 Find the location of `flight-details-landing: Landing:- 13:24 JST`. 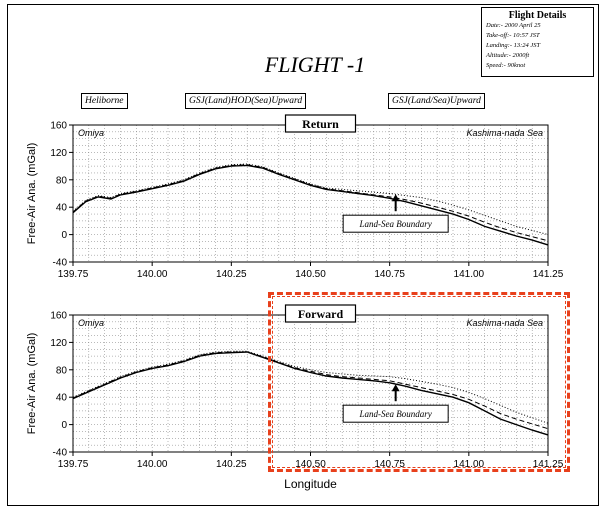

flight-details-landing: Landing:- 13:24 JST is located at coordinates (513, 45).